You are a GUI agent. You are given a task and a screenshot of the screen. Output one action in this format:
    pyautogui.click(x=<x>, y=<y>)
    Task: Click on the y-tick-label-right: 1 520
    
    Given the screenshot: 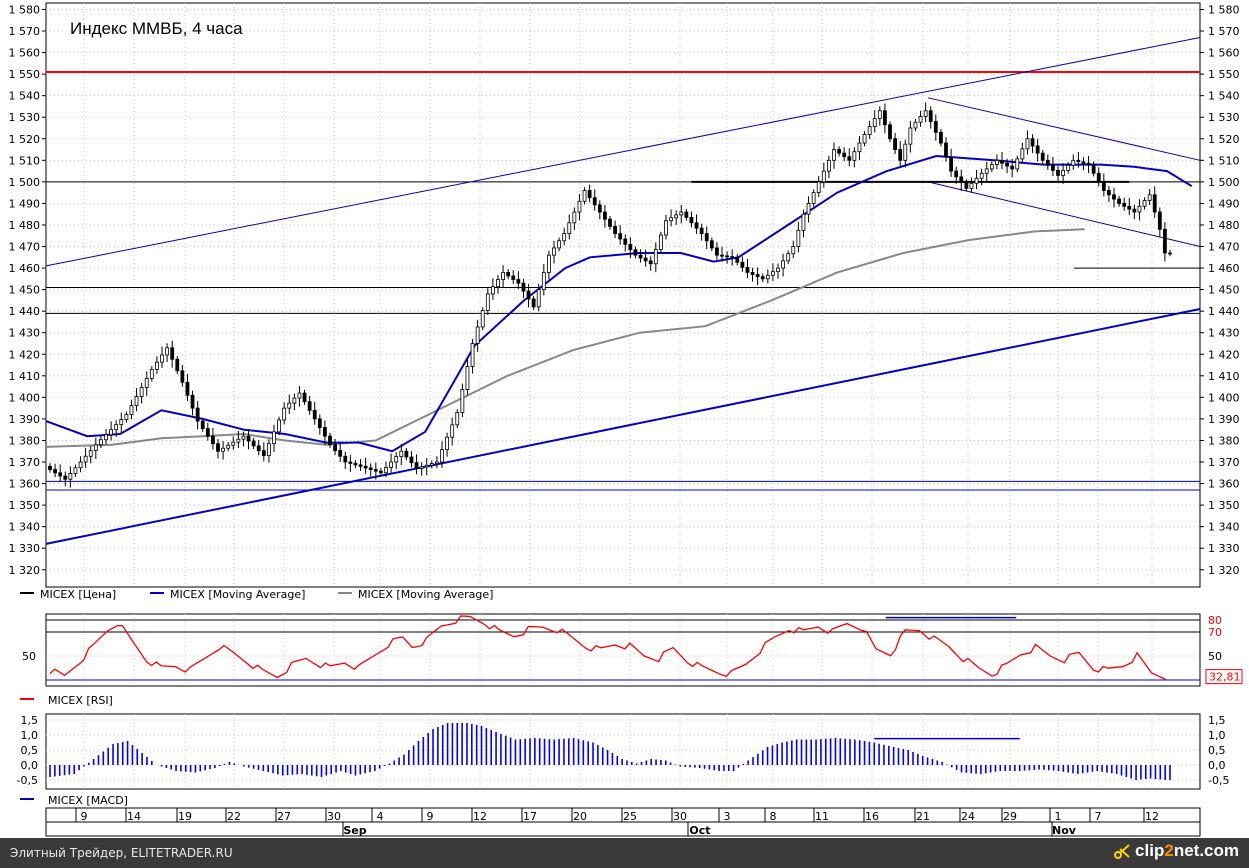 What is the action you would take?
    pyautogui.click(x=1224, y=139)
    